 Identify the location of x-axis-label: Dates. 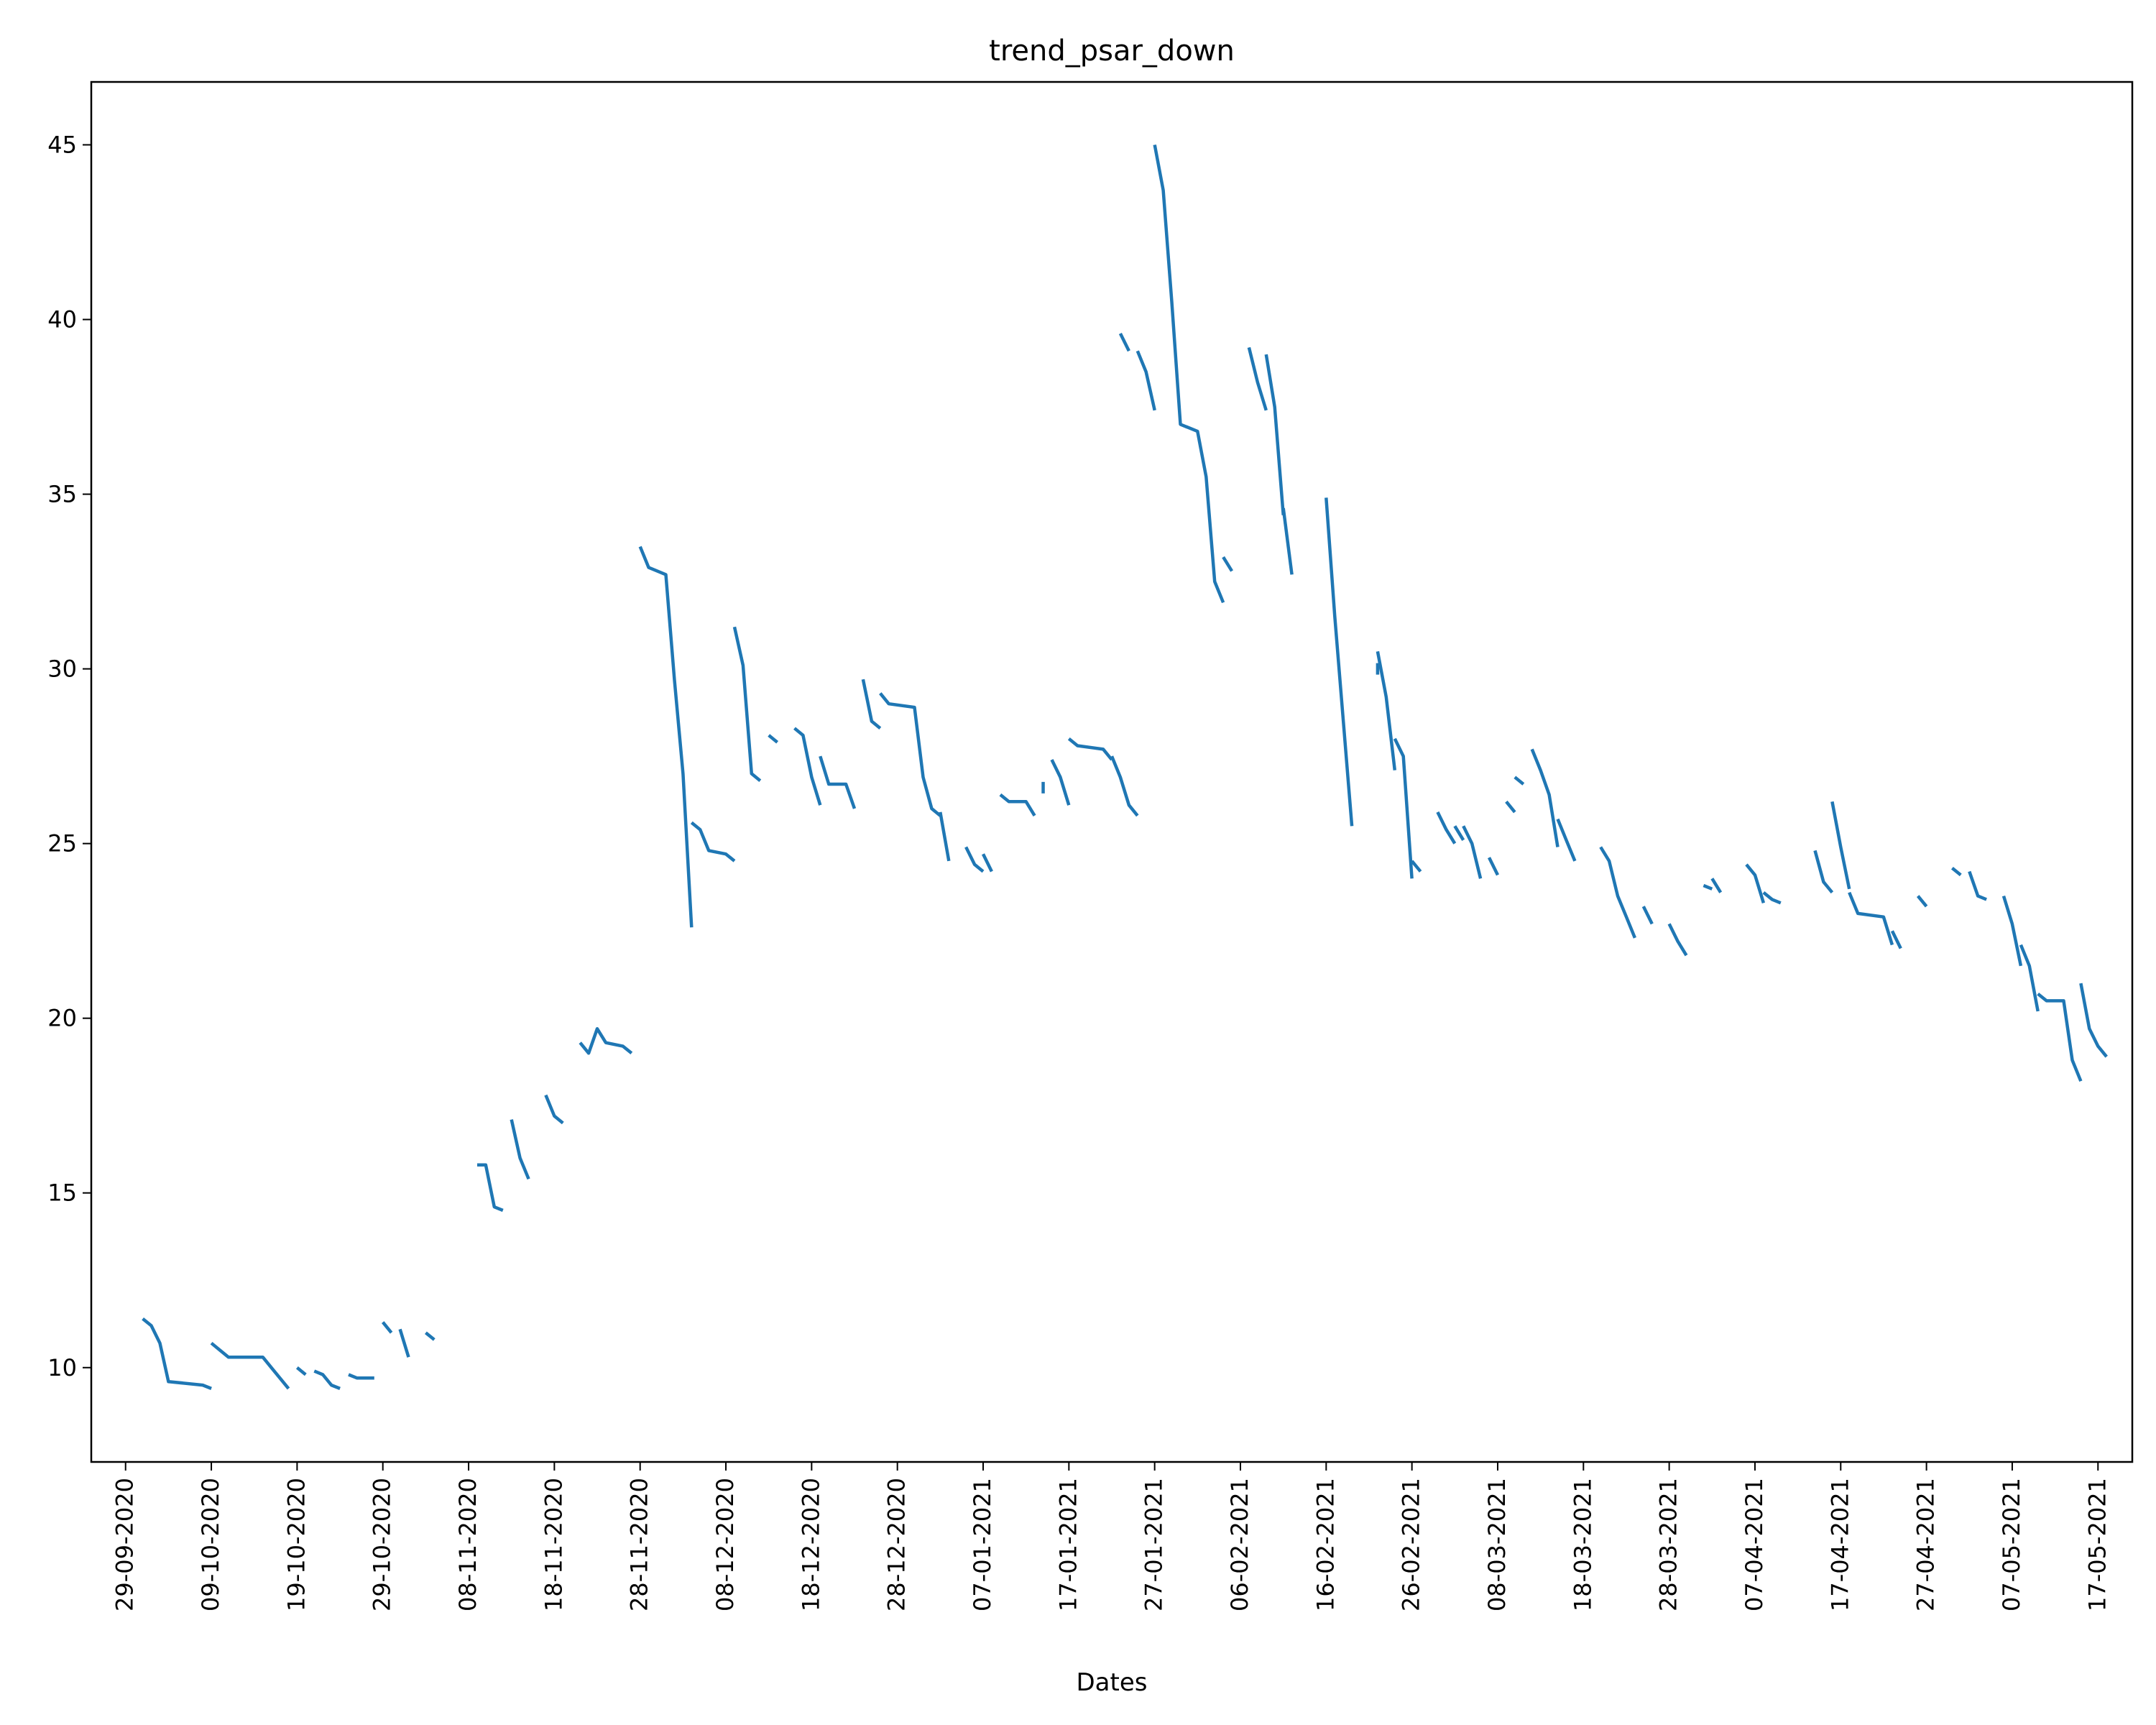
(1113, 1682).